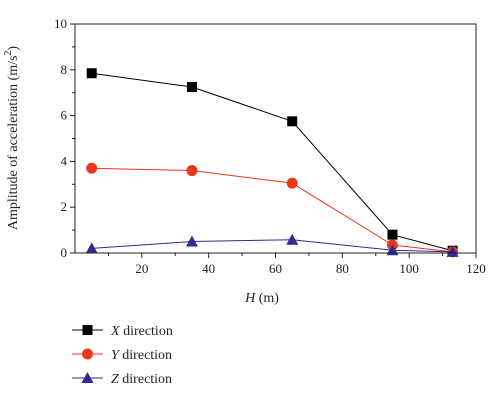 This screenshot has width=500, height=402. What do you see at coordinates (141, 379) in the screenshot?
I see `legend-label-z: Z direction` at bounding box center [141, 379].